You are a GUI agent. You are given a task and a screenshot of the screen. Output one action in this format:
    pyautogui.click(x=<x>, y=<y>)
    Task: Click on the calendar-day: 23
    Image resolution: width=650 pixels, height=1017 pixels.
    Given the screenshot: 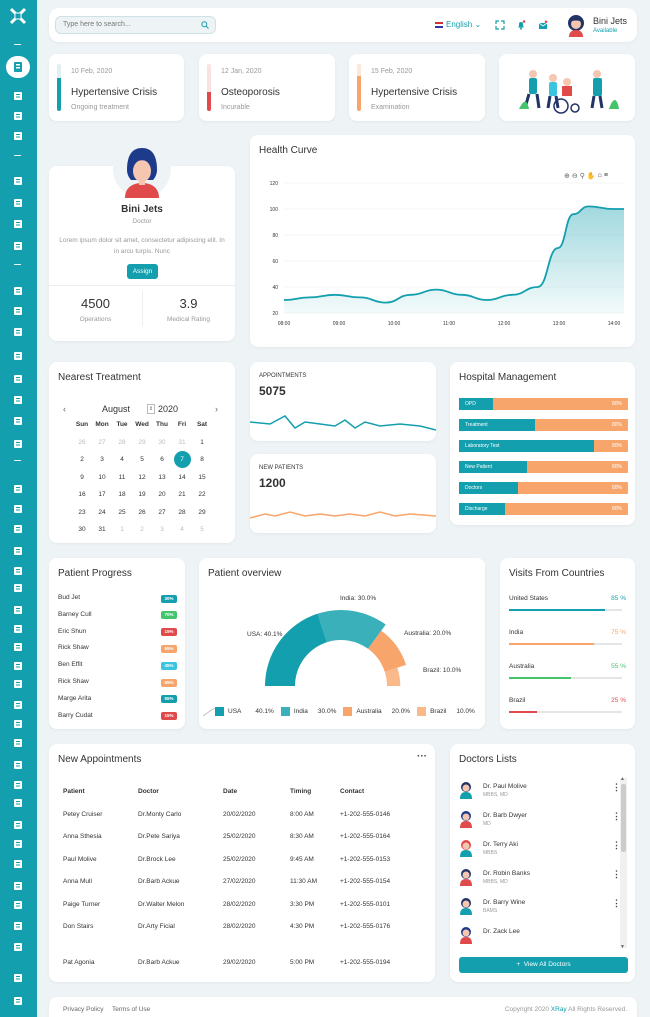 What is the action you would take?
    pyautogui.click(x=82, y=512)
    